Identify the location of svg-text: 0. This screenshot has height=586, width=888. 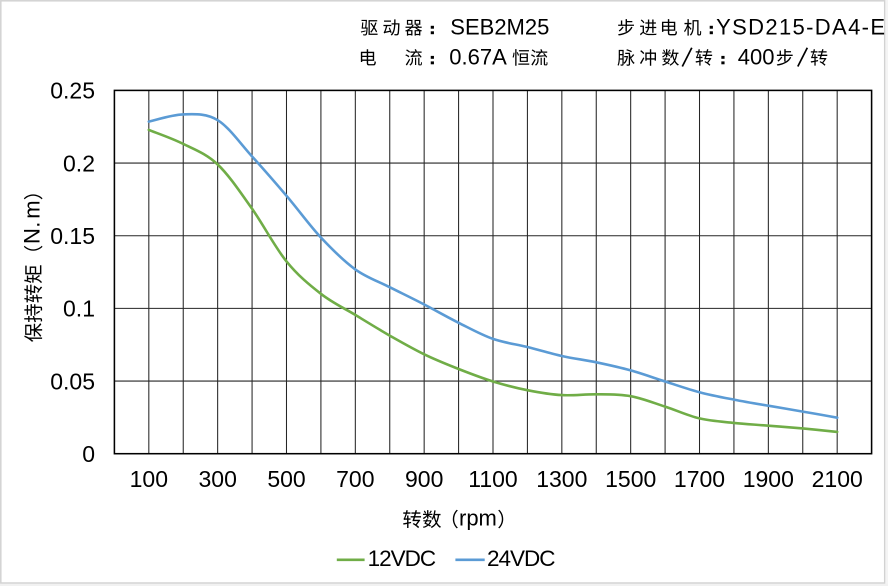
(88, 454).